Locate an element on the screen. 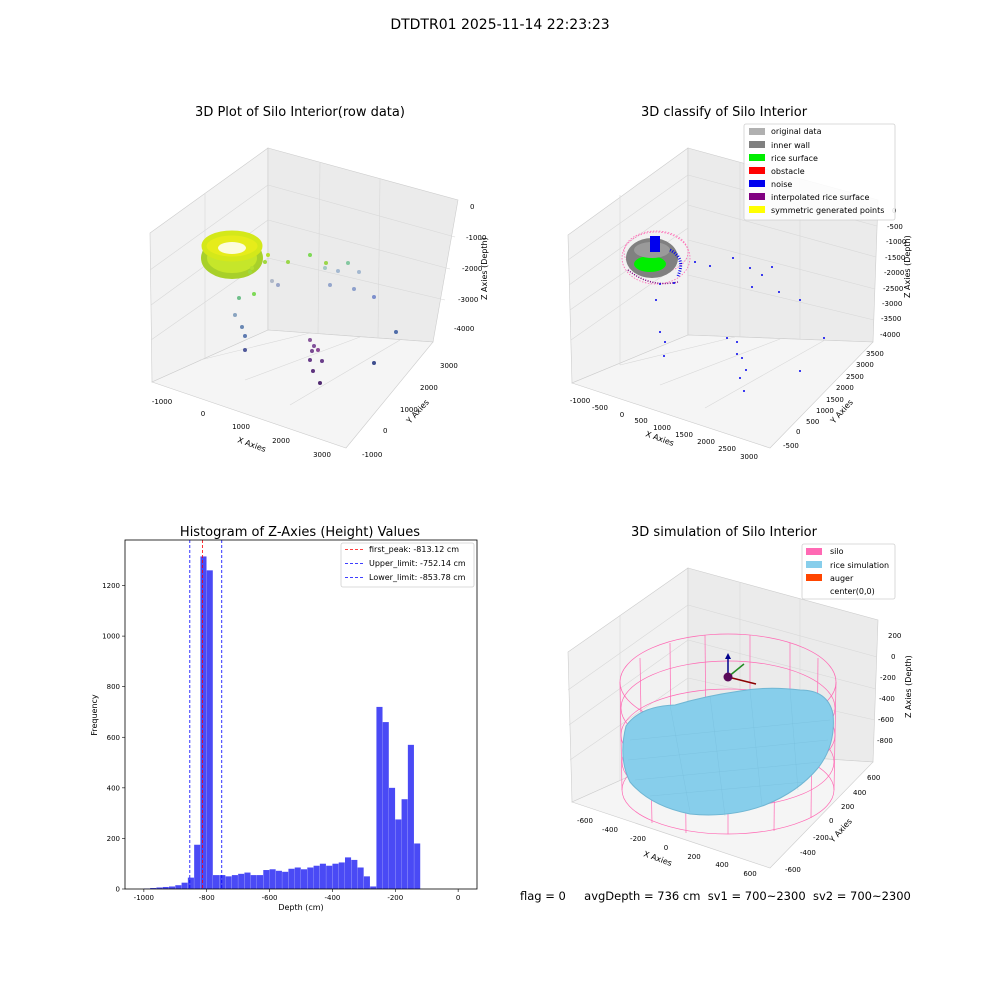  legend-label-center: center(0,0) is located at coordinates (852, 591).